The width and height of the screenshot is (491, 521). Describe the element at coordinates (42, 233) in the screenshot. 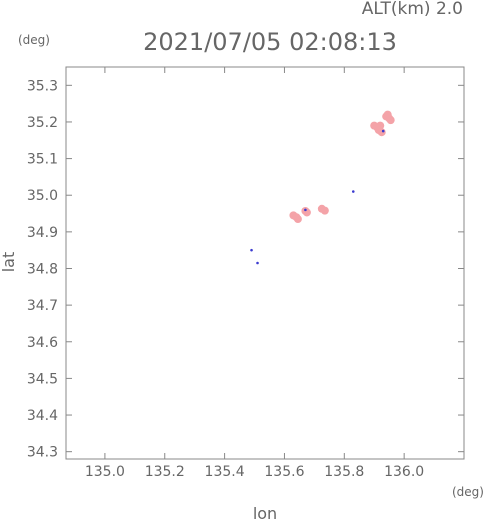

I see `y-tick-label: 34.9` at that location.